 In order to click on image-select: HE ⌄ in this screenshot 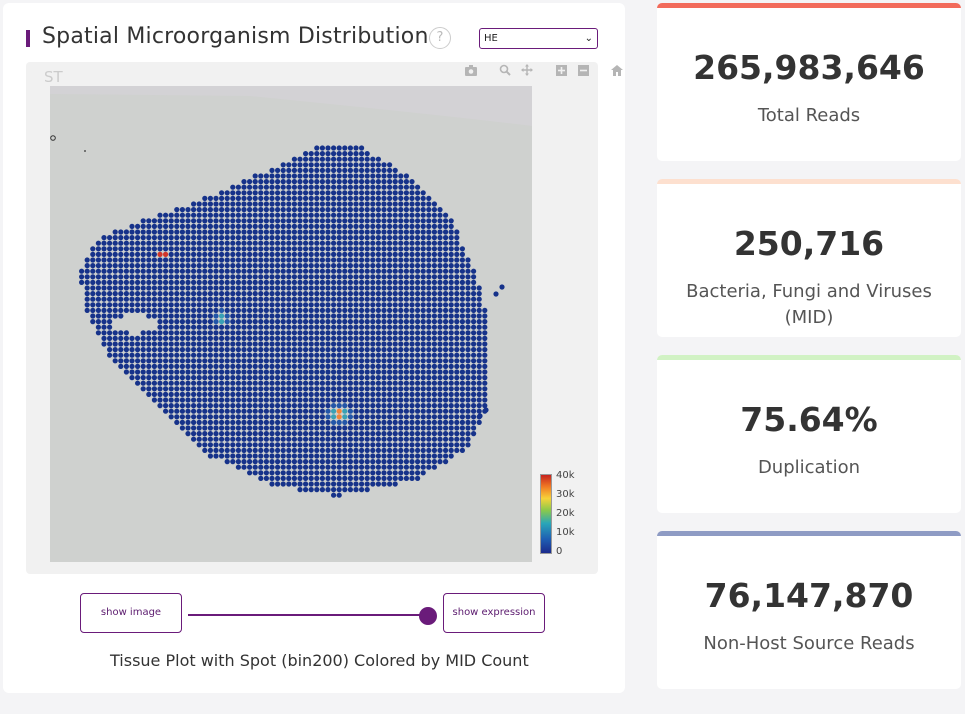, I will do `click(538, 38)`.